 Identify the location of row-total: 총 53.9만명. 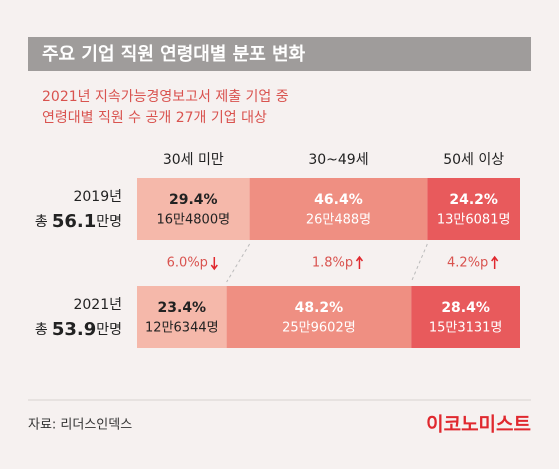
(78, 329).